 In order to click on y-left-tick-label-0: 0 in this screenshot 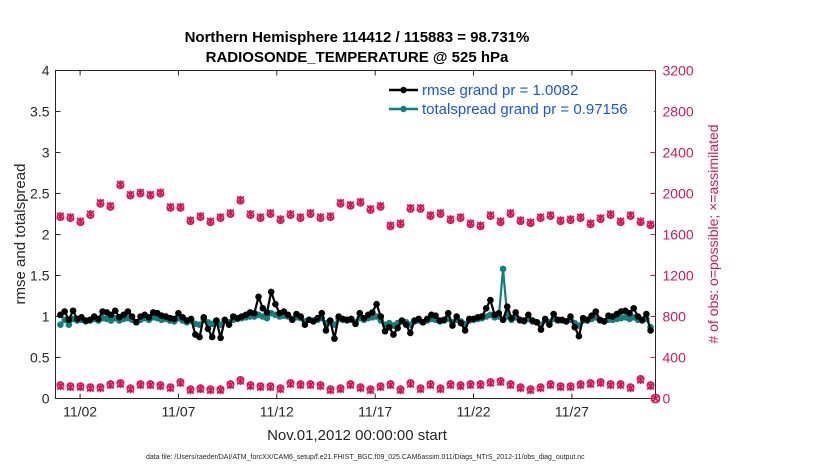, I will do `click(46, 399)`.